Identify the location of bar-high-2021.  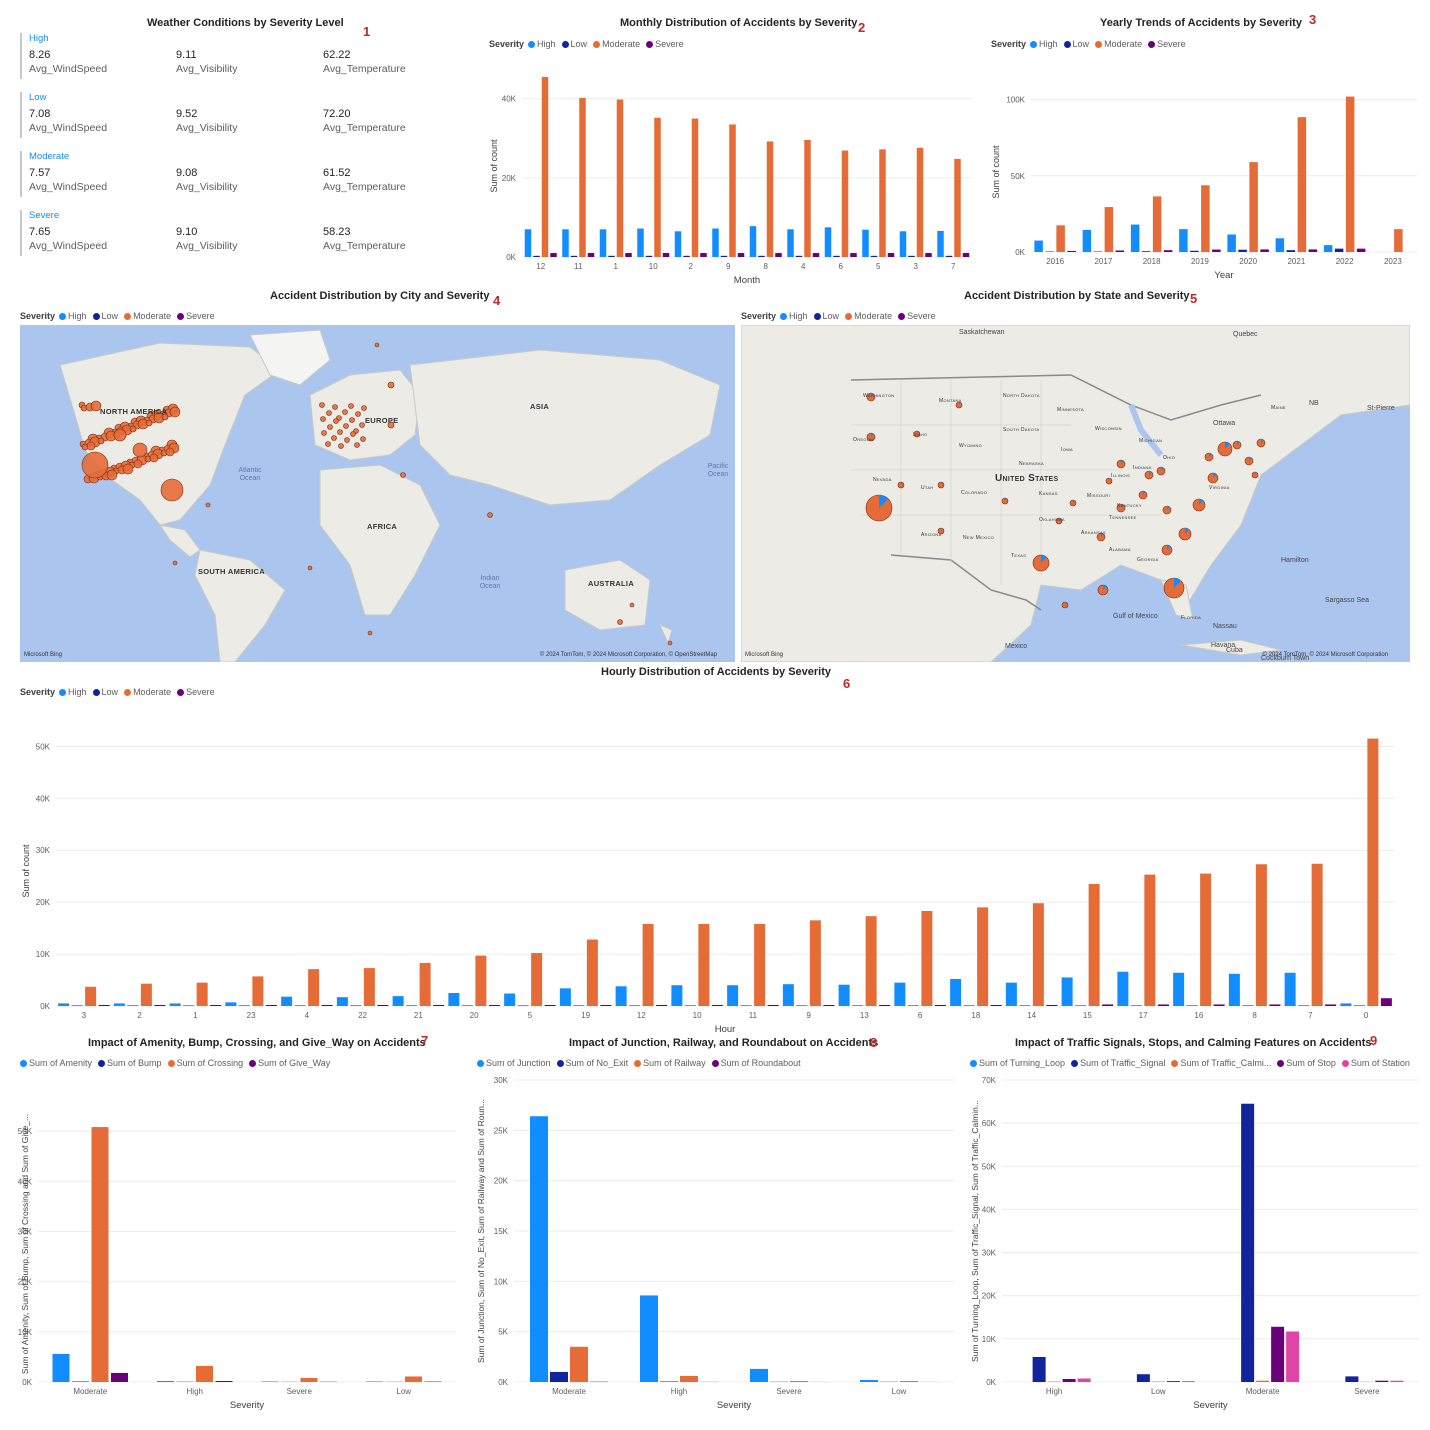
(1280, 245).